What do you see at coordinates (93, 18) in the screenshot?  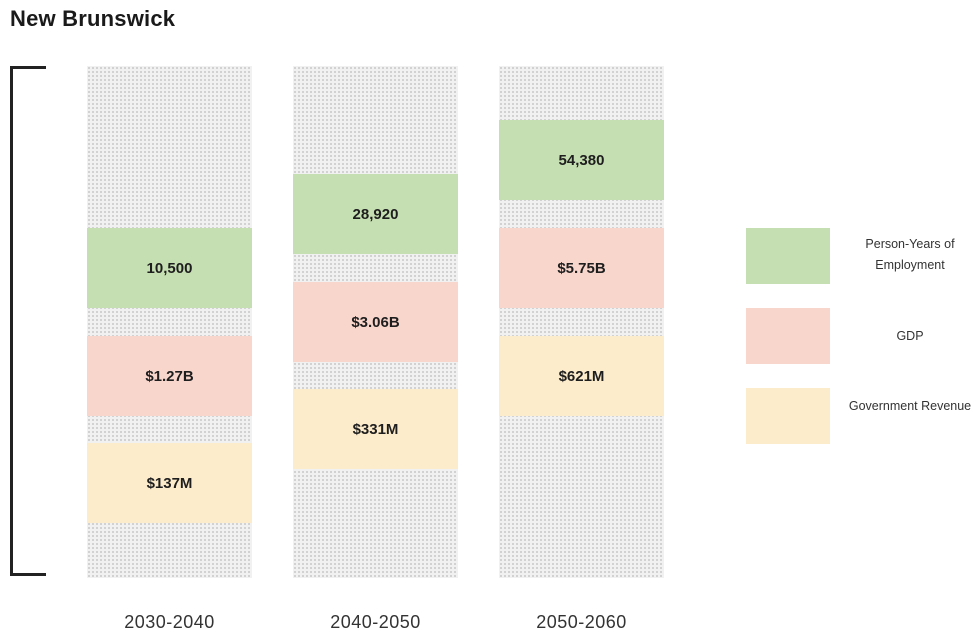 I see `chart-title: New Brunswick` at bounding box center [93, 18].